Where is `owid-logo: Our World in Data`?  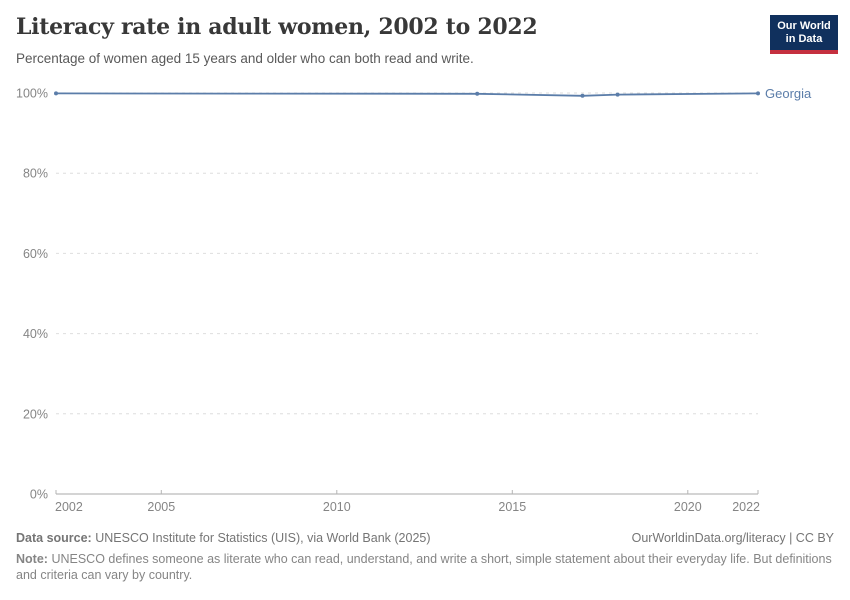 owid-logo: Our World in Data is located at coordinates (804, 34).